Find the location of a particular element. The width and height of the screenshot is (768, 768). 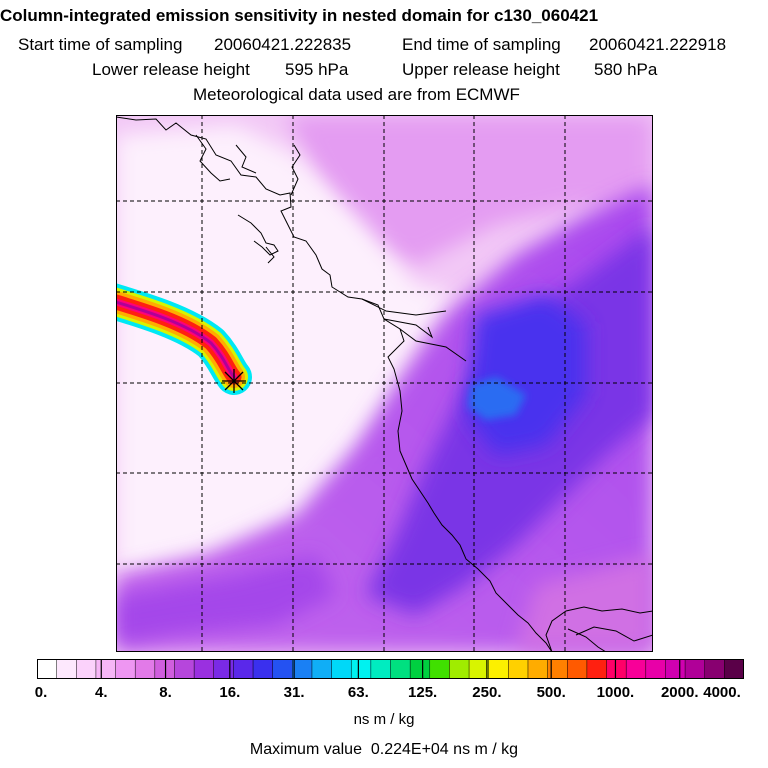

lower-height-label: Lower release height is located at coordinates (171, 69).